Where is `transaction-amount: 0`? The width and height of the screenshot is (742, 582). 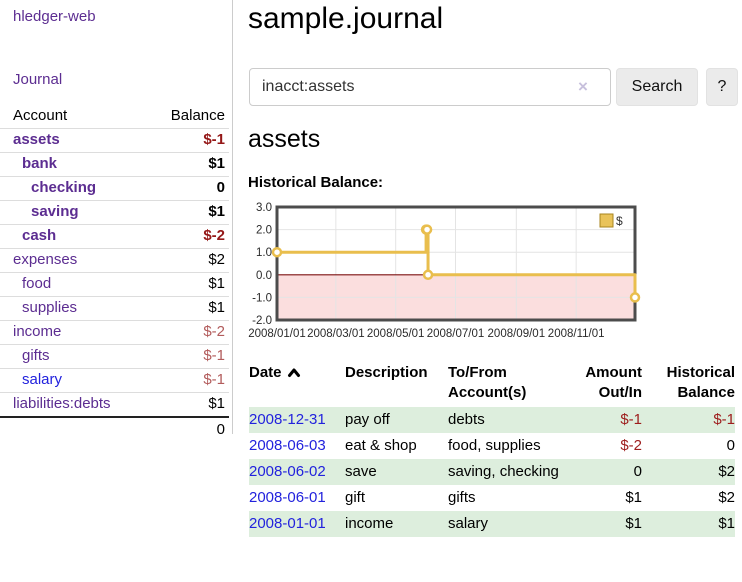
transaction-amount: 0 is located at coordinates (609, 472).